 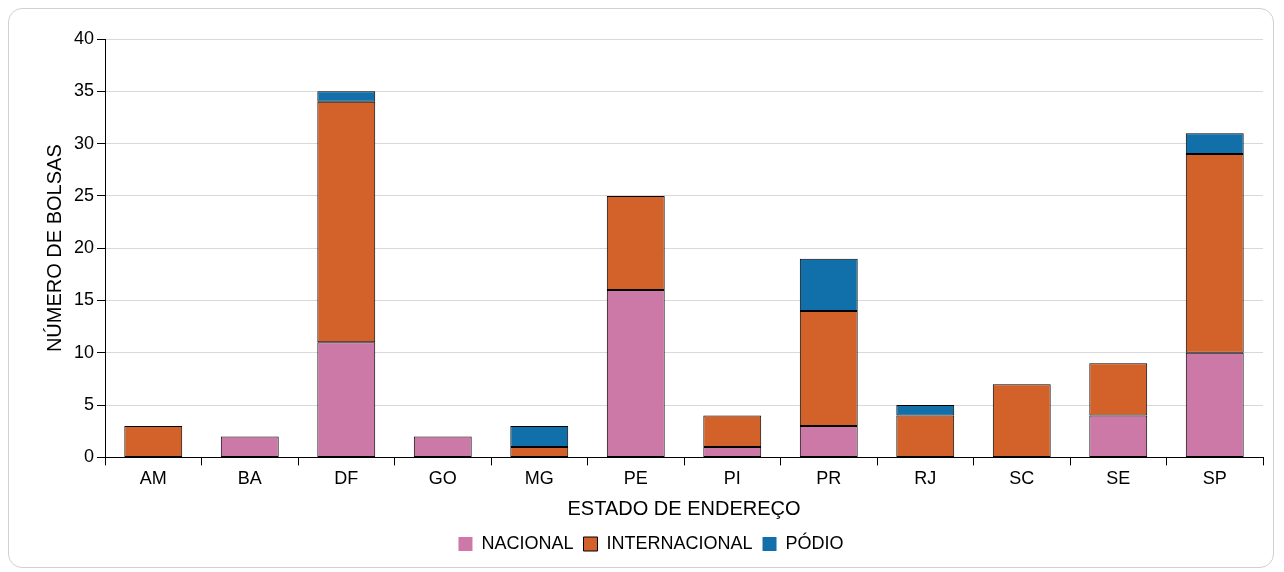 I want to click on y-tick-label: 10, so click(x=84, y=351).